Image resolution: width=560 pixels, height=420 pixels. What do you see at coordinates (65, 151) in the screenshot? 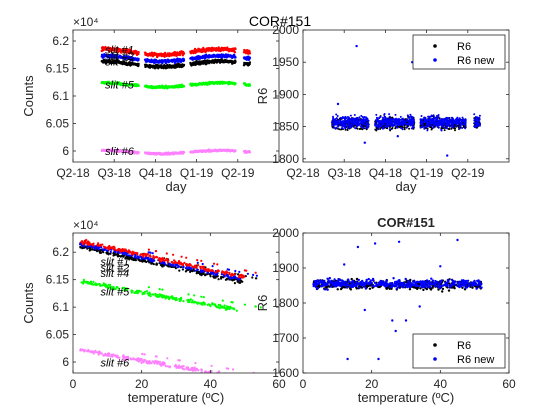
I see `y-tick-label: 6` at bounding box center [65, 151].